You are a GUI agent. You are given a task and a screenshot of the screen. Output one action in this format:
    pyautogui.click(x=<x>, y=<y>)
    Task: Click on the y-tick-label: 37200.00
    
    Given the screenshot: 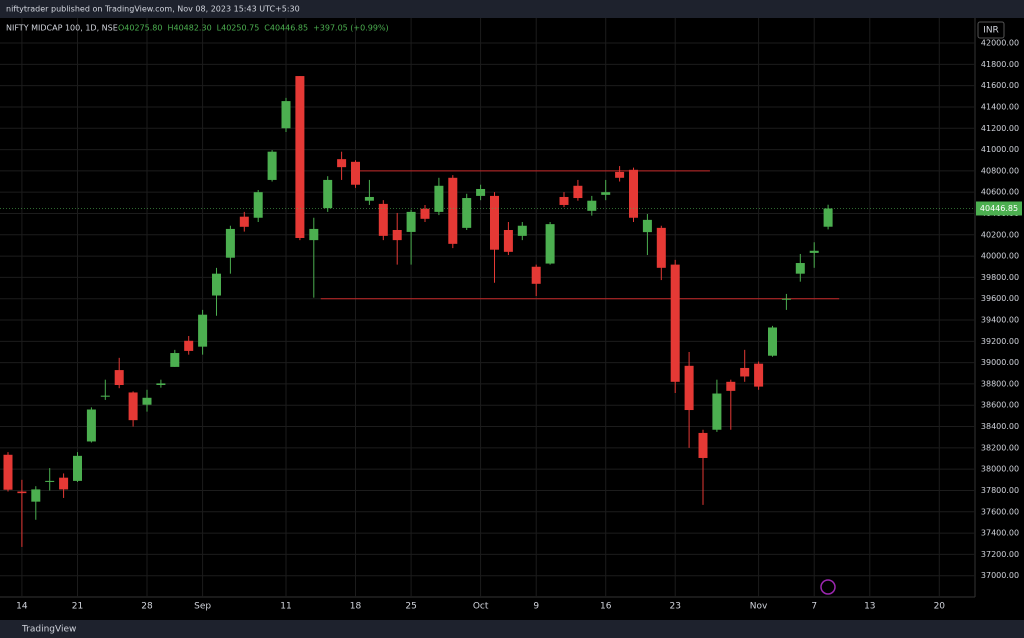 What is the action you would take?
    pyautogui.click(x=1000, y=554)
    